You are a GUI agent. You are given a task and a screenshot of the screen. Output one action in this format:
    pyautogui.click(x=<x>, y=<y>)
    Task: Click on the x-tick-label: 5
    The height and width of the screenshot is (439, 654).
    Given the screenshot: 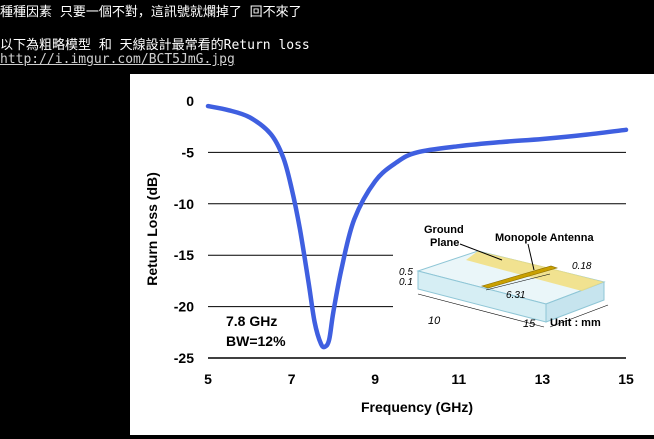 What is the action you would take?
    pyautogui.click(x=208, y=379)
    